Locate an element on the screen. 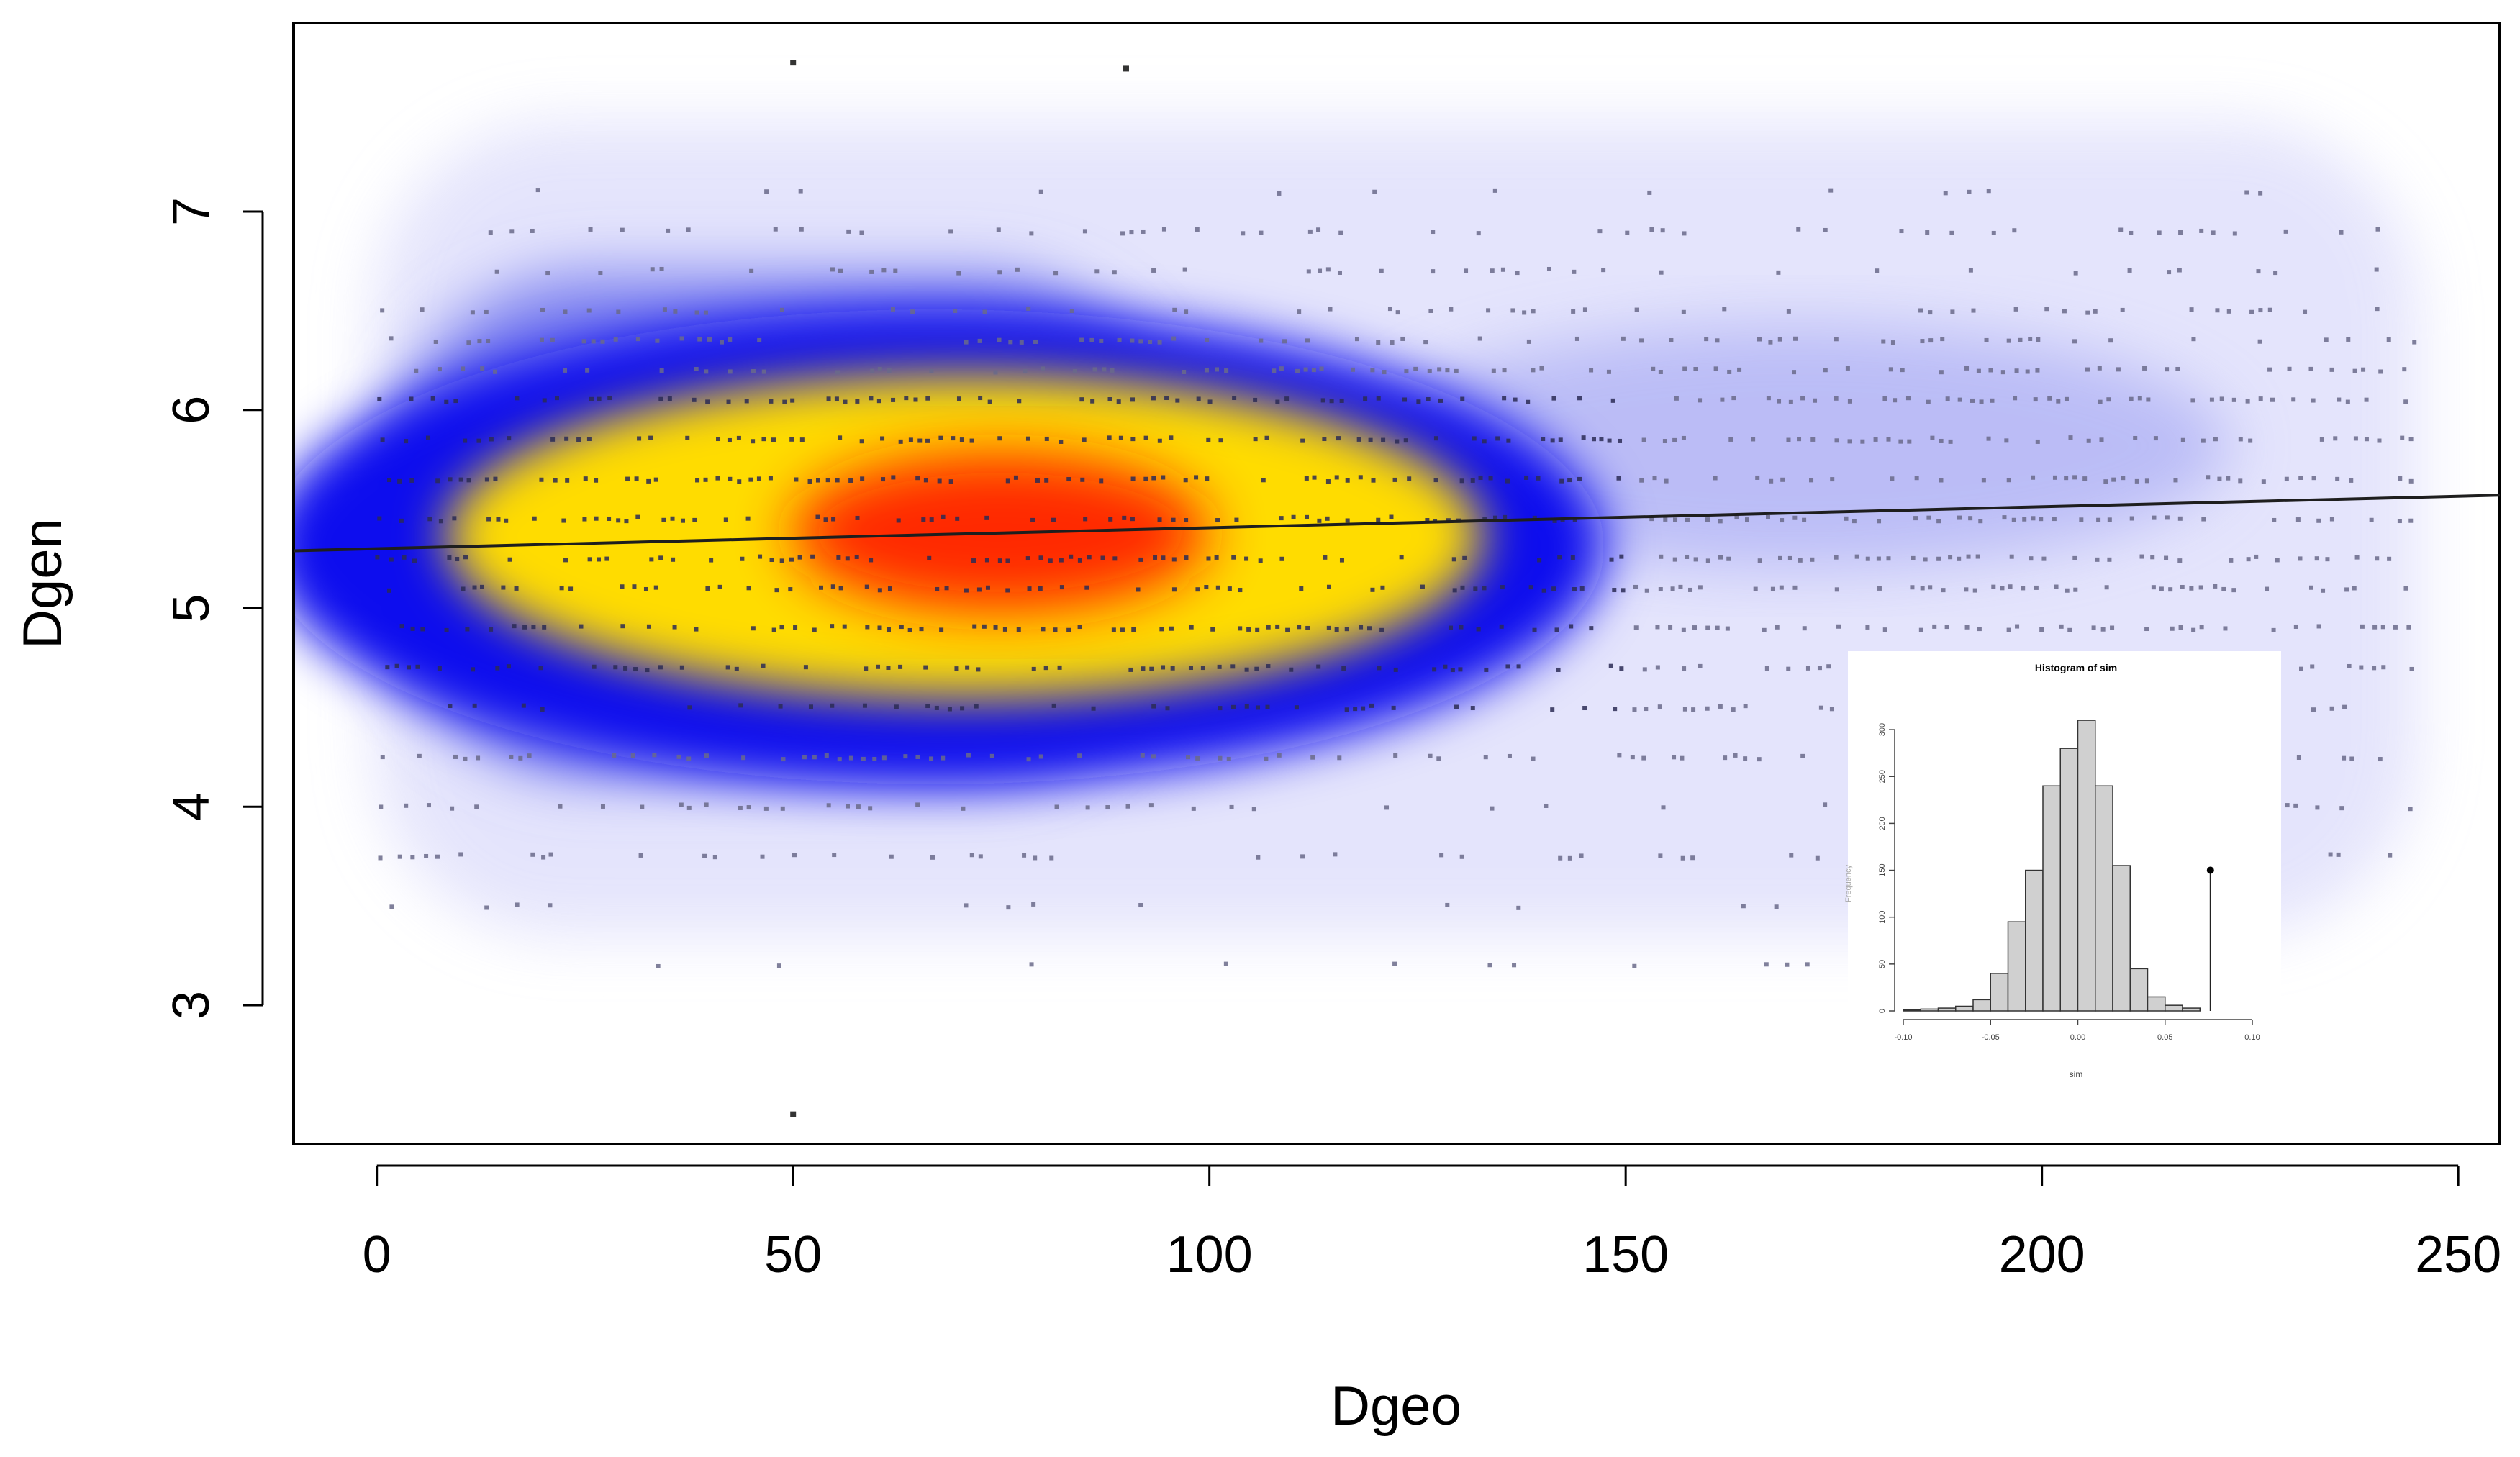  inset-x-tick-label: -0.05 is located at coordinates (1991, 1037).